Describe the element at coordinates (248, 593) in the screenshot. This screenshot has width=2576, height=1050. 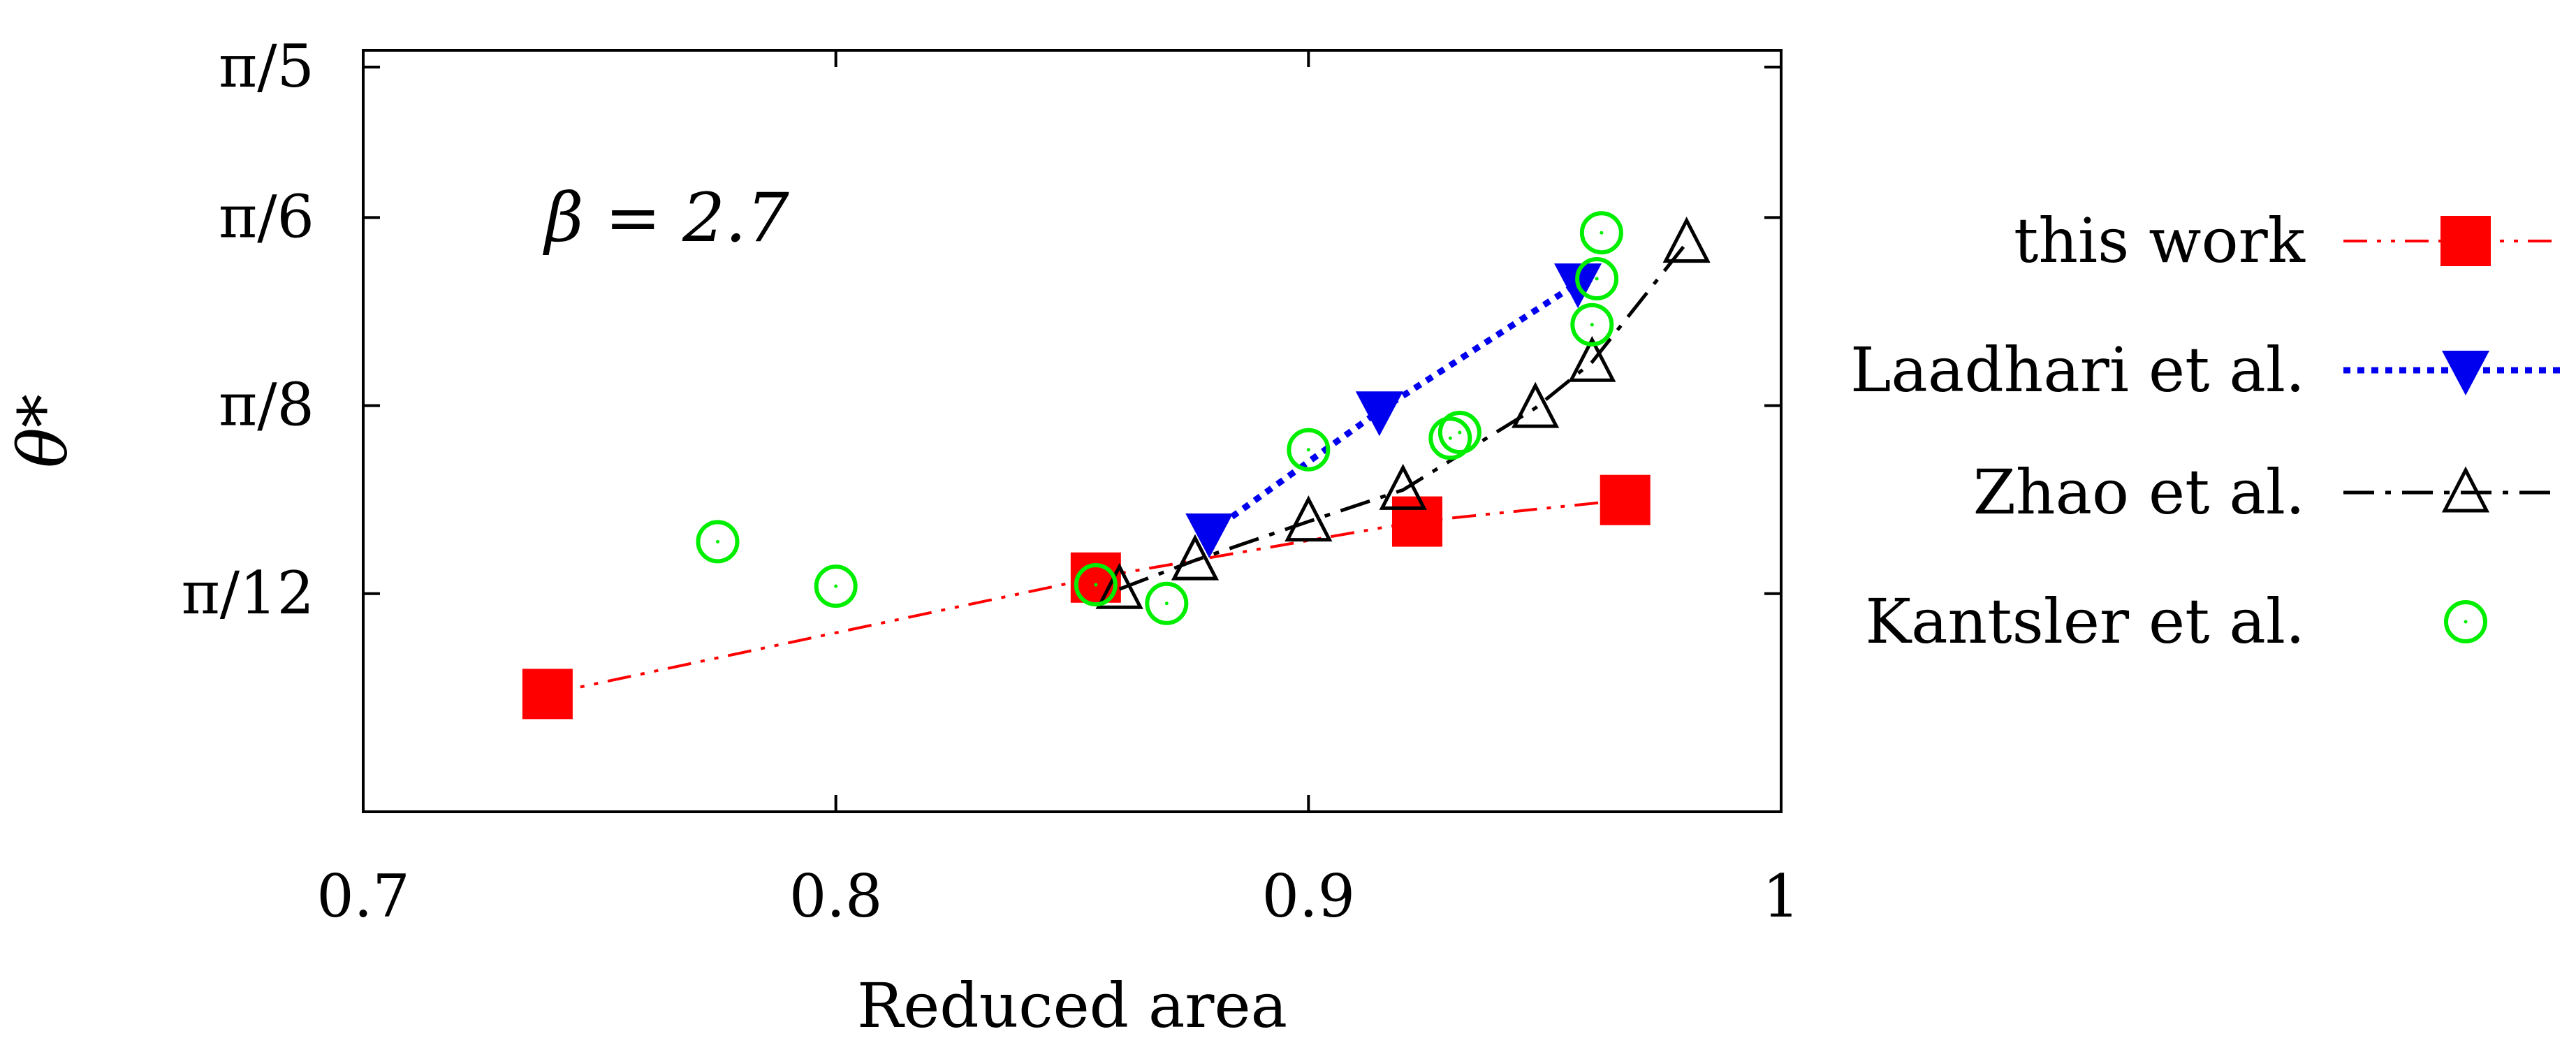
I see `y-tick-label: π/12` at that location.